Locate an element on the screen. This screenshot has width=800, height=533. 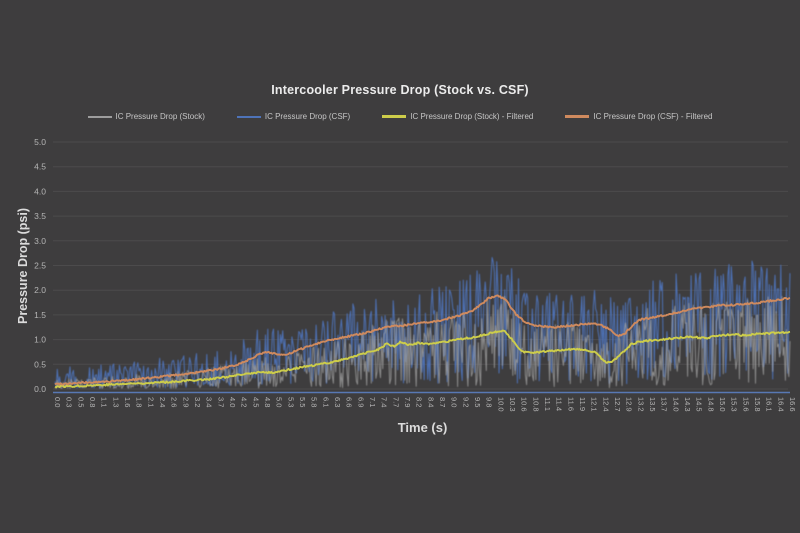
y-tick-label: 4.5 is located at coordinates (40, 167).